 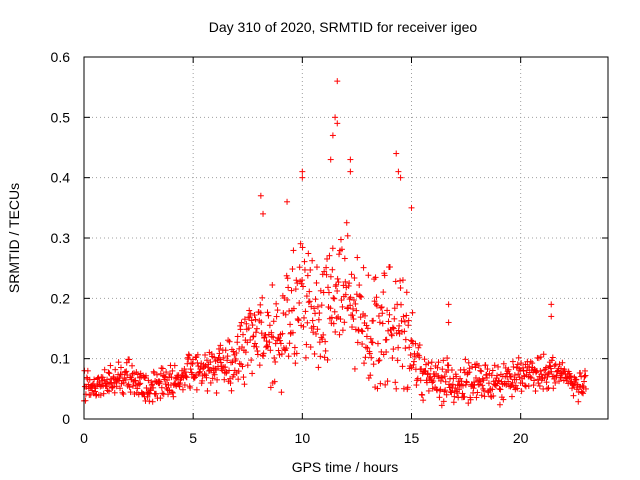 What do you see at coordinates (66, 419) in the screenshot?
I see `y-tick-label: 0` at bounding box center [66, 419].